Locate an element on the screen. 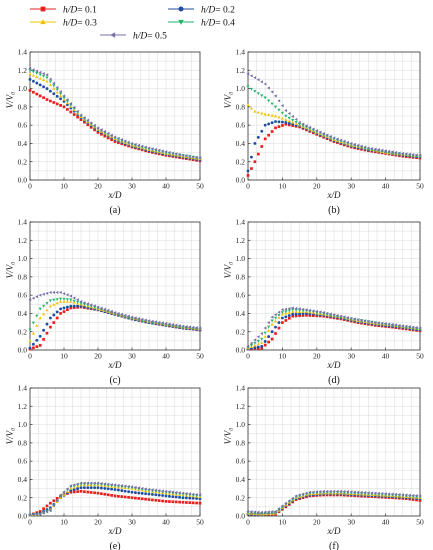 This screenshot has height=550, width=433. x-tick-label: 0 is located at coordinates (30, 522).